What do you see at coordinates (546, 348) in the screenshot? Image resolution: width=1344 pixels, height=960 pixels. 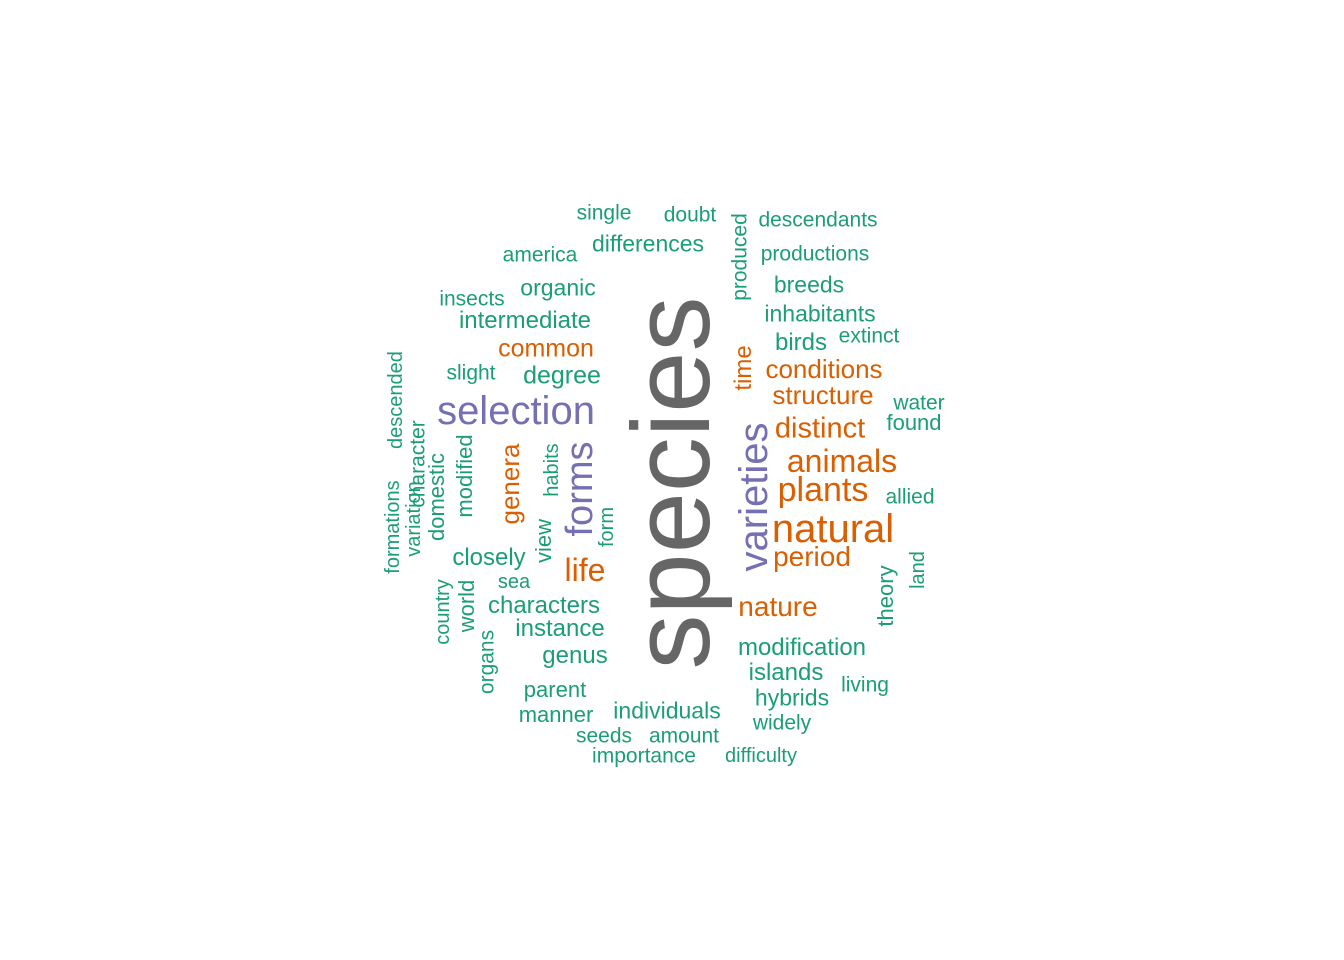 I see `word-common: common` at bounding box center [546, 348].